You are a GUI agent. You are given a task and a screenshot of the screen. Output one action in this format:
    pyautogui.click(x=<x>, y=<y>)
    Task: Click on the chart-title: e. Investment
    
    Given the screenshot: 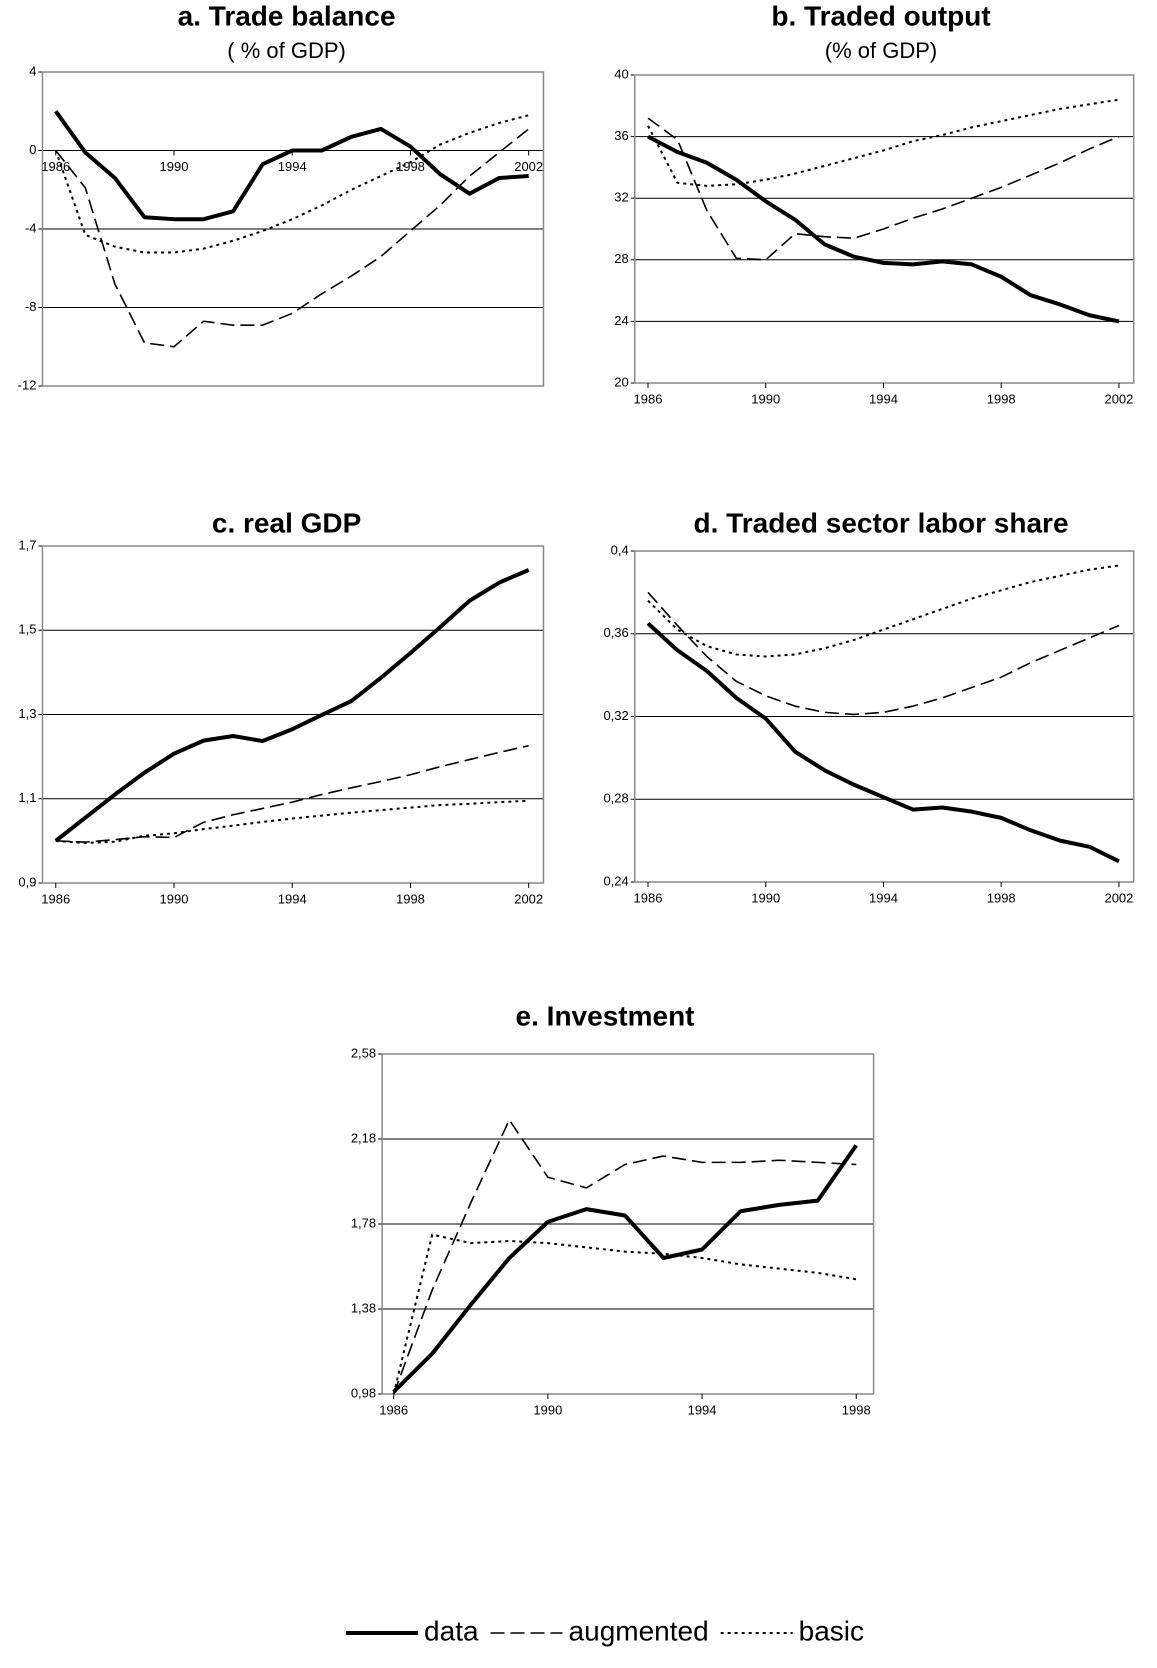 What is the action you would take?
    pyautogui.click(x=605, y=1015)
    